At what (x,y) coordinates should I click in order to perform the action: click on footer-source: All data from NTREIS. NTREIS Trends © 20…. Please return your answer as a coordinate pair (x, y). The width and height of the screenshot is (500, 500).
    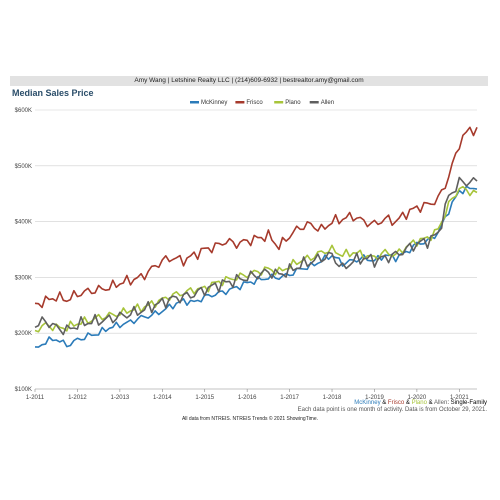
    Looking at the image, I should click on (250, 419).